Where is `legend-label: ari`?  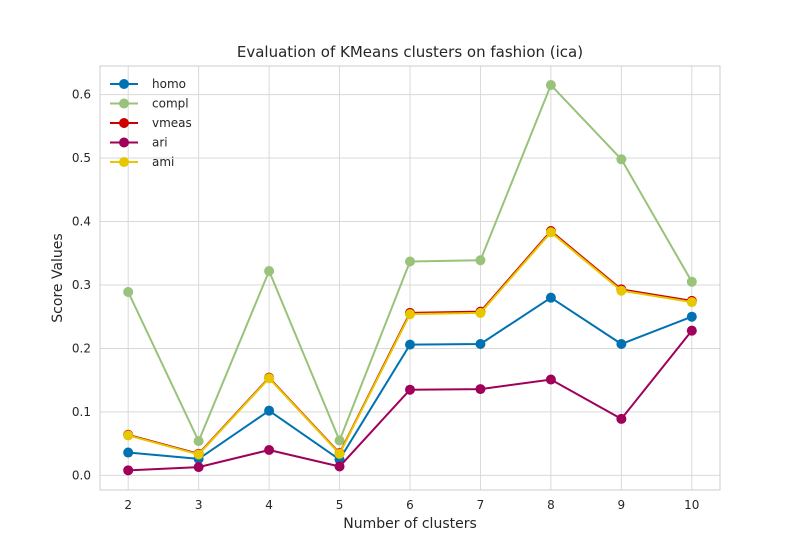 legend-label: ari is located at coordinates (160, 143).